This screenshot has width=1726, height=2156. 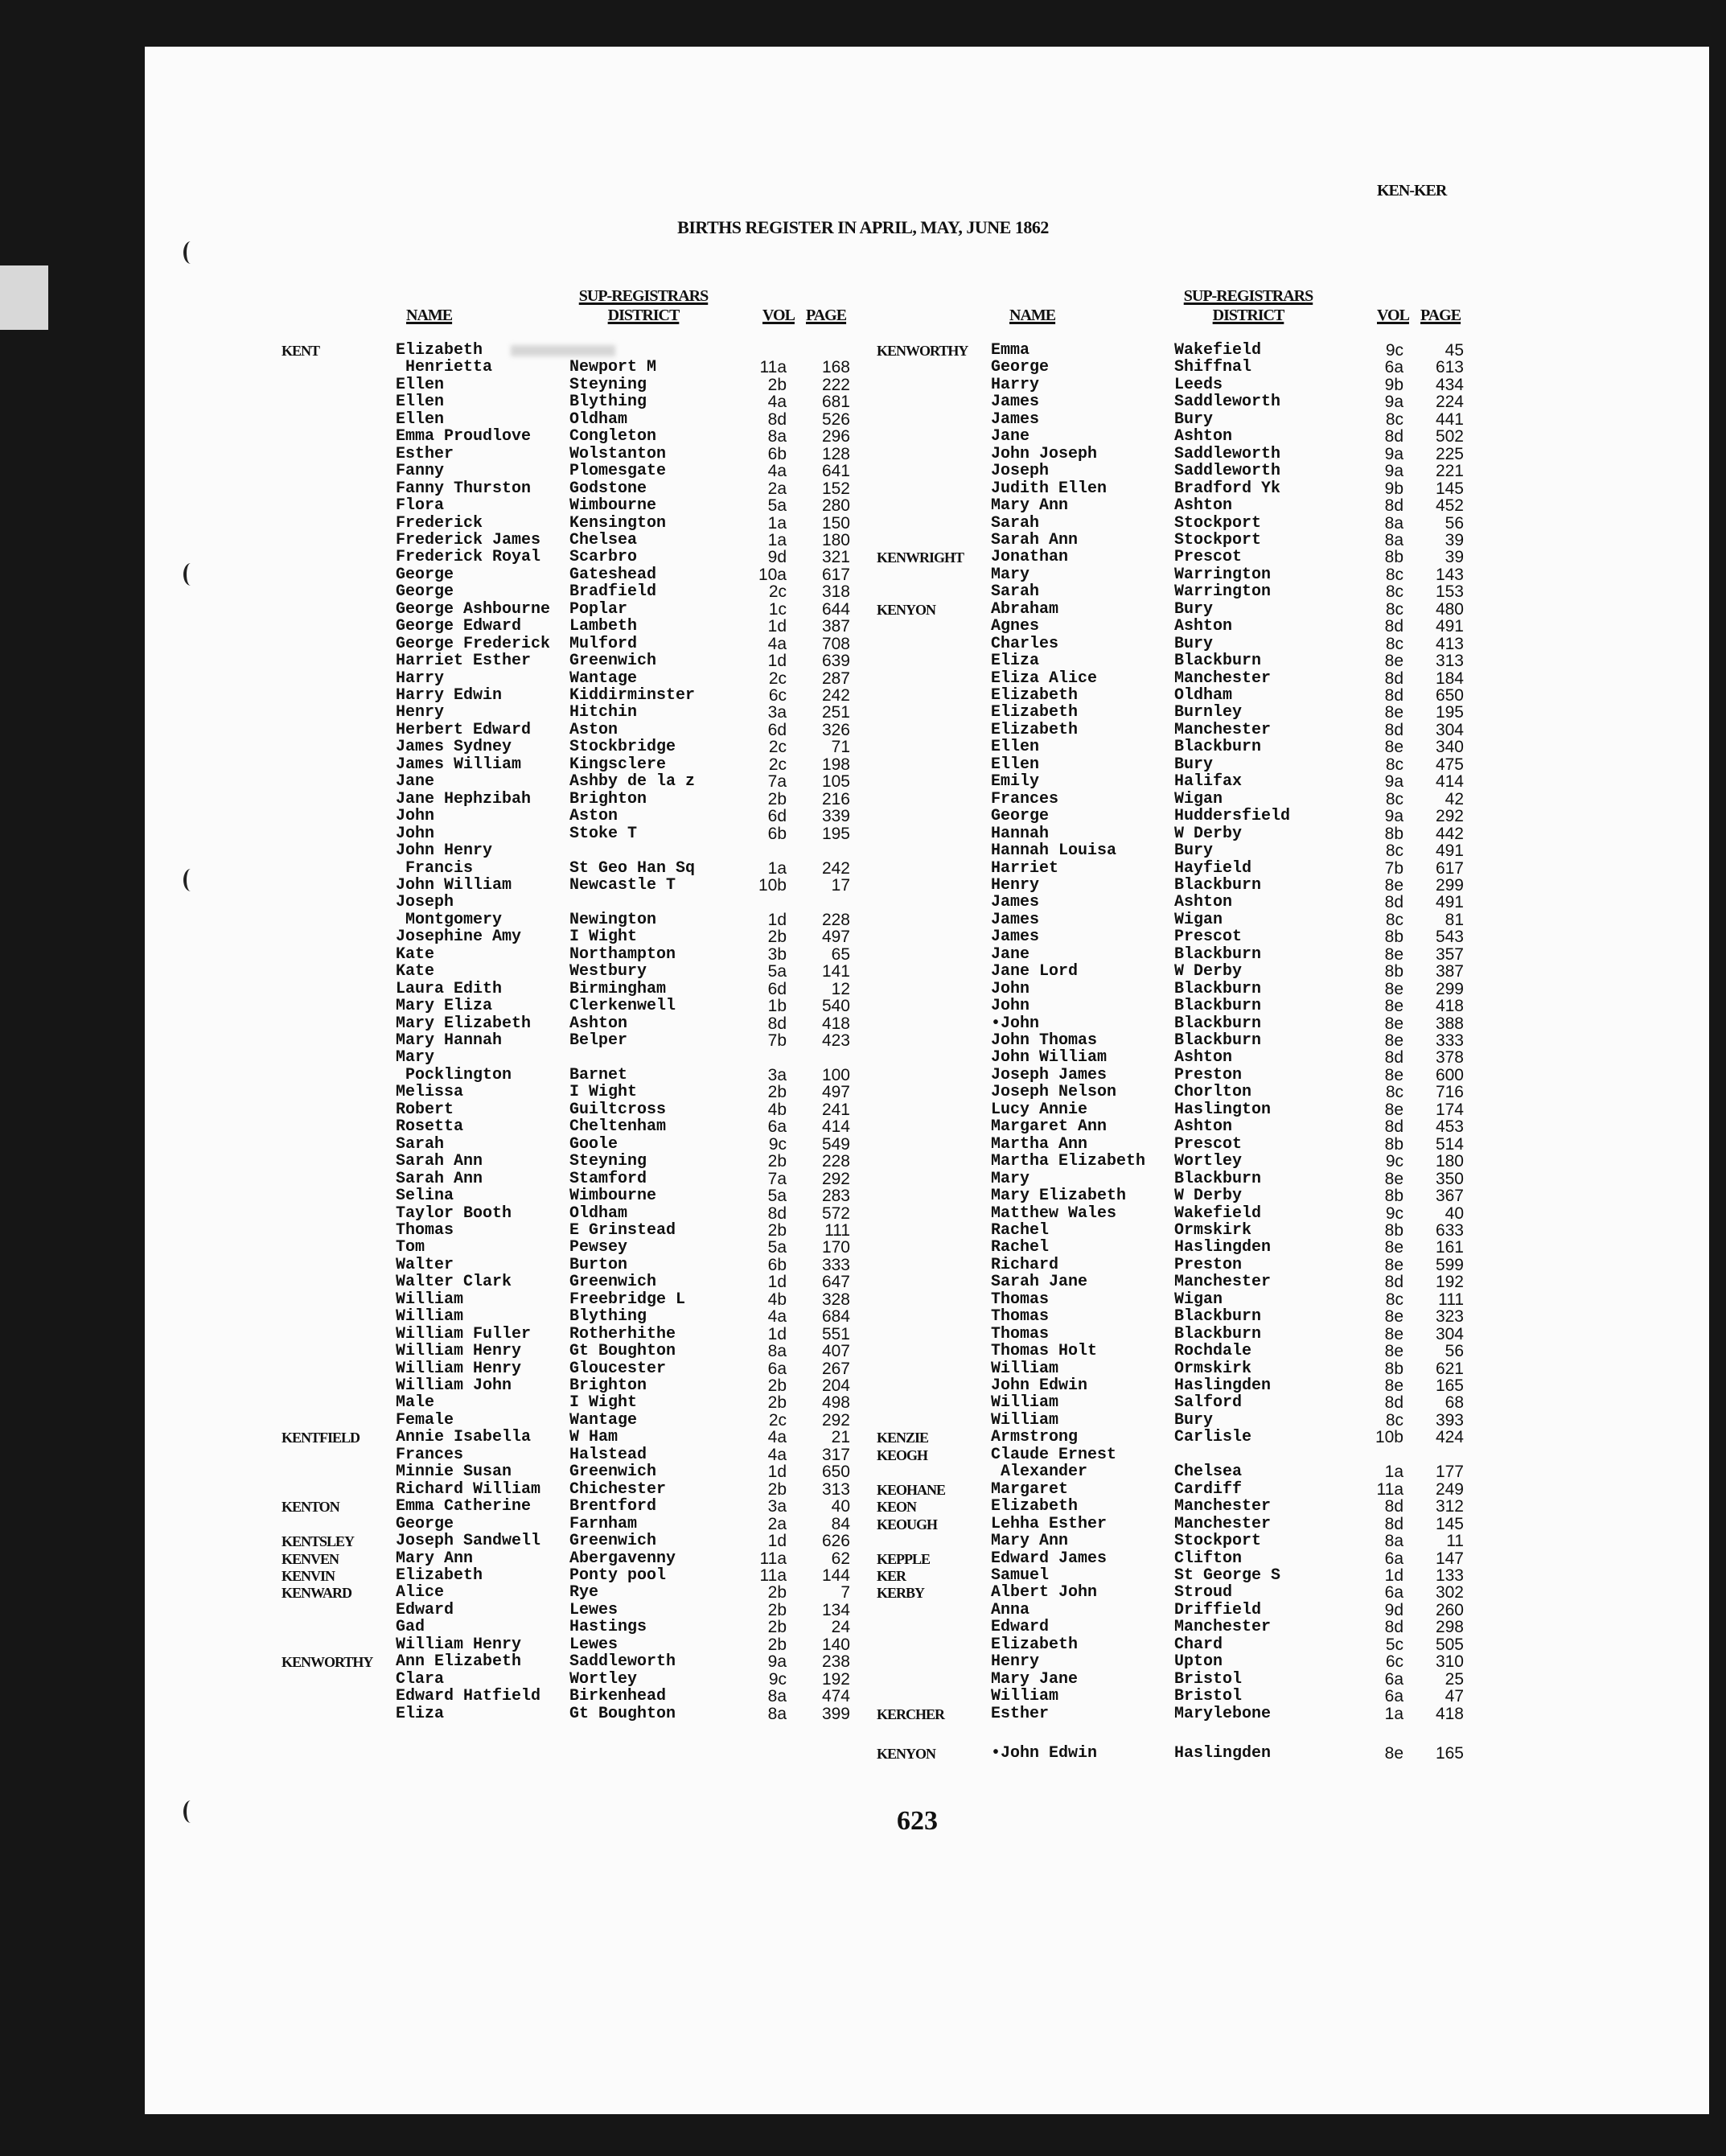 I want to click on given-name-cell: John William, so click(x=454, y=885).